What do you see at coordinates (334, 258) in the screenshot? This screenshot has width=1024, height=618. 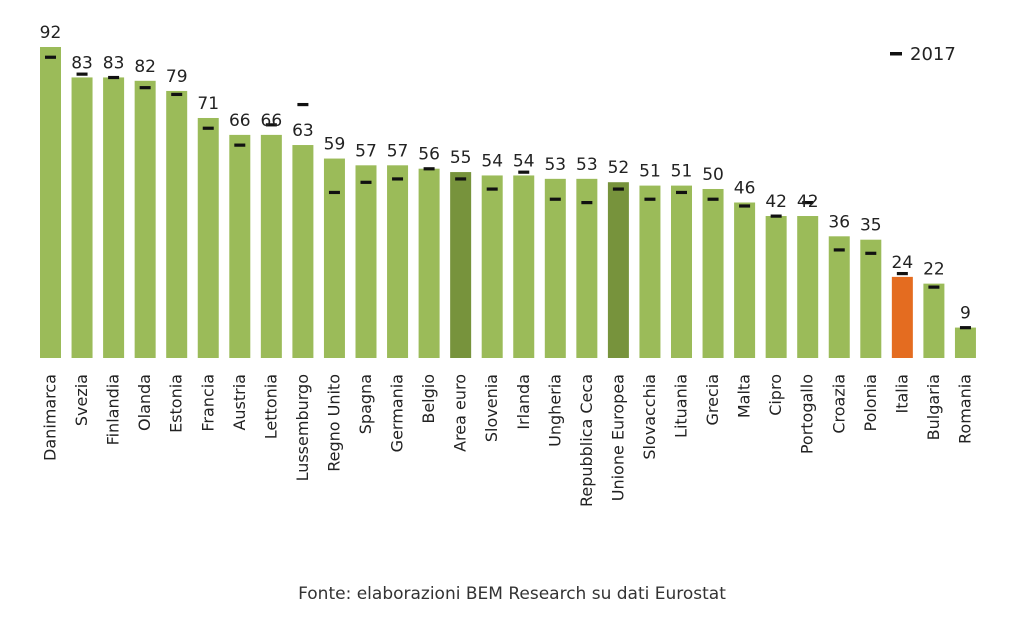 I see `bar-regno-unito` at bounding box center [334, 258].